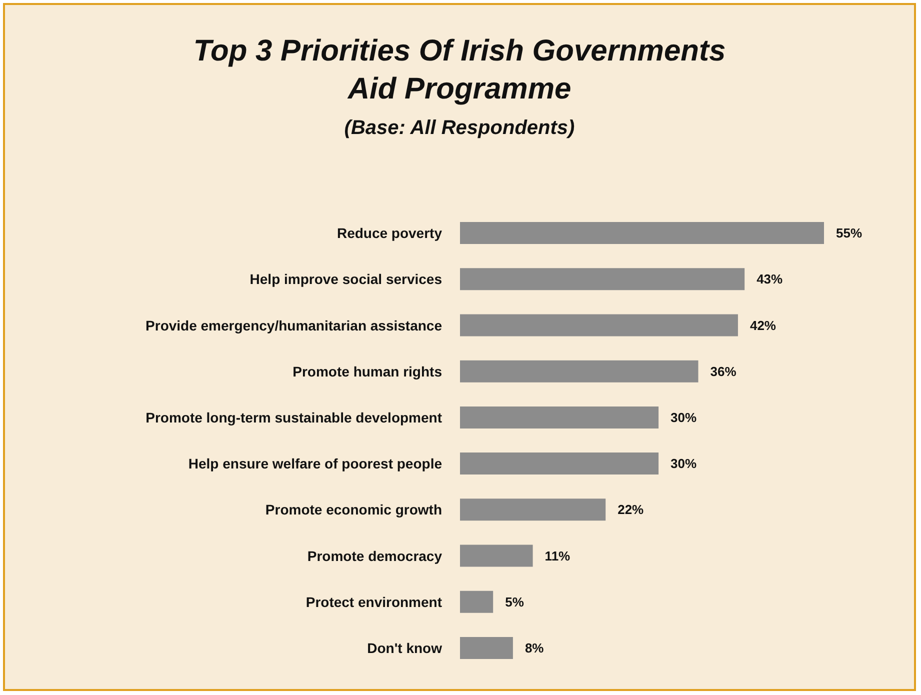  What do you see at coordinates (353, 510) in the screenshot?
I see `y-tick-label: Promote economic growth` at bounding box center [353, 510].